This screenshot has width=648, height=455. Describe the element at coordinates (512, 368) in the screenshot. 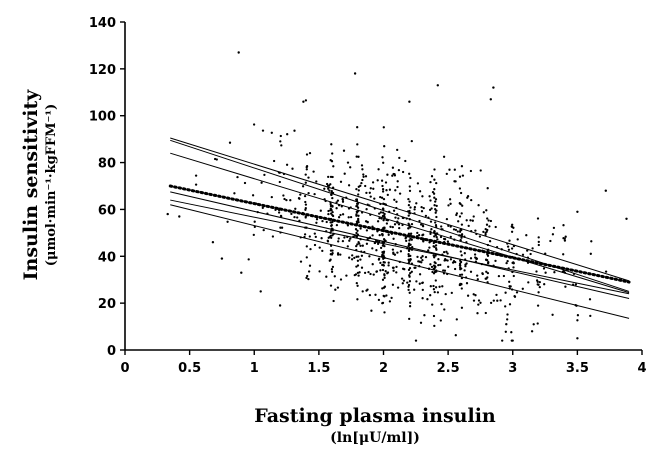

I see `x-tick-label: 3` at that location.